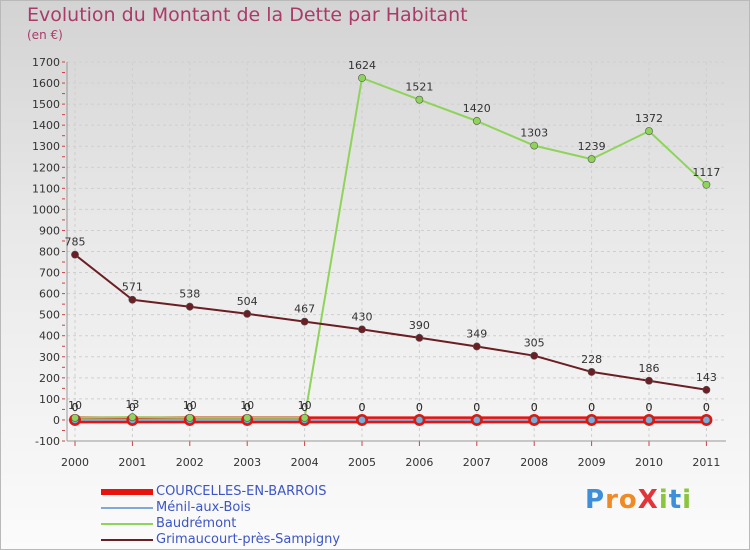 The width and height of the screenshot is (750, 550). I want to click on x-tick-label: 2011, so click(706, 462).